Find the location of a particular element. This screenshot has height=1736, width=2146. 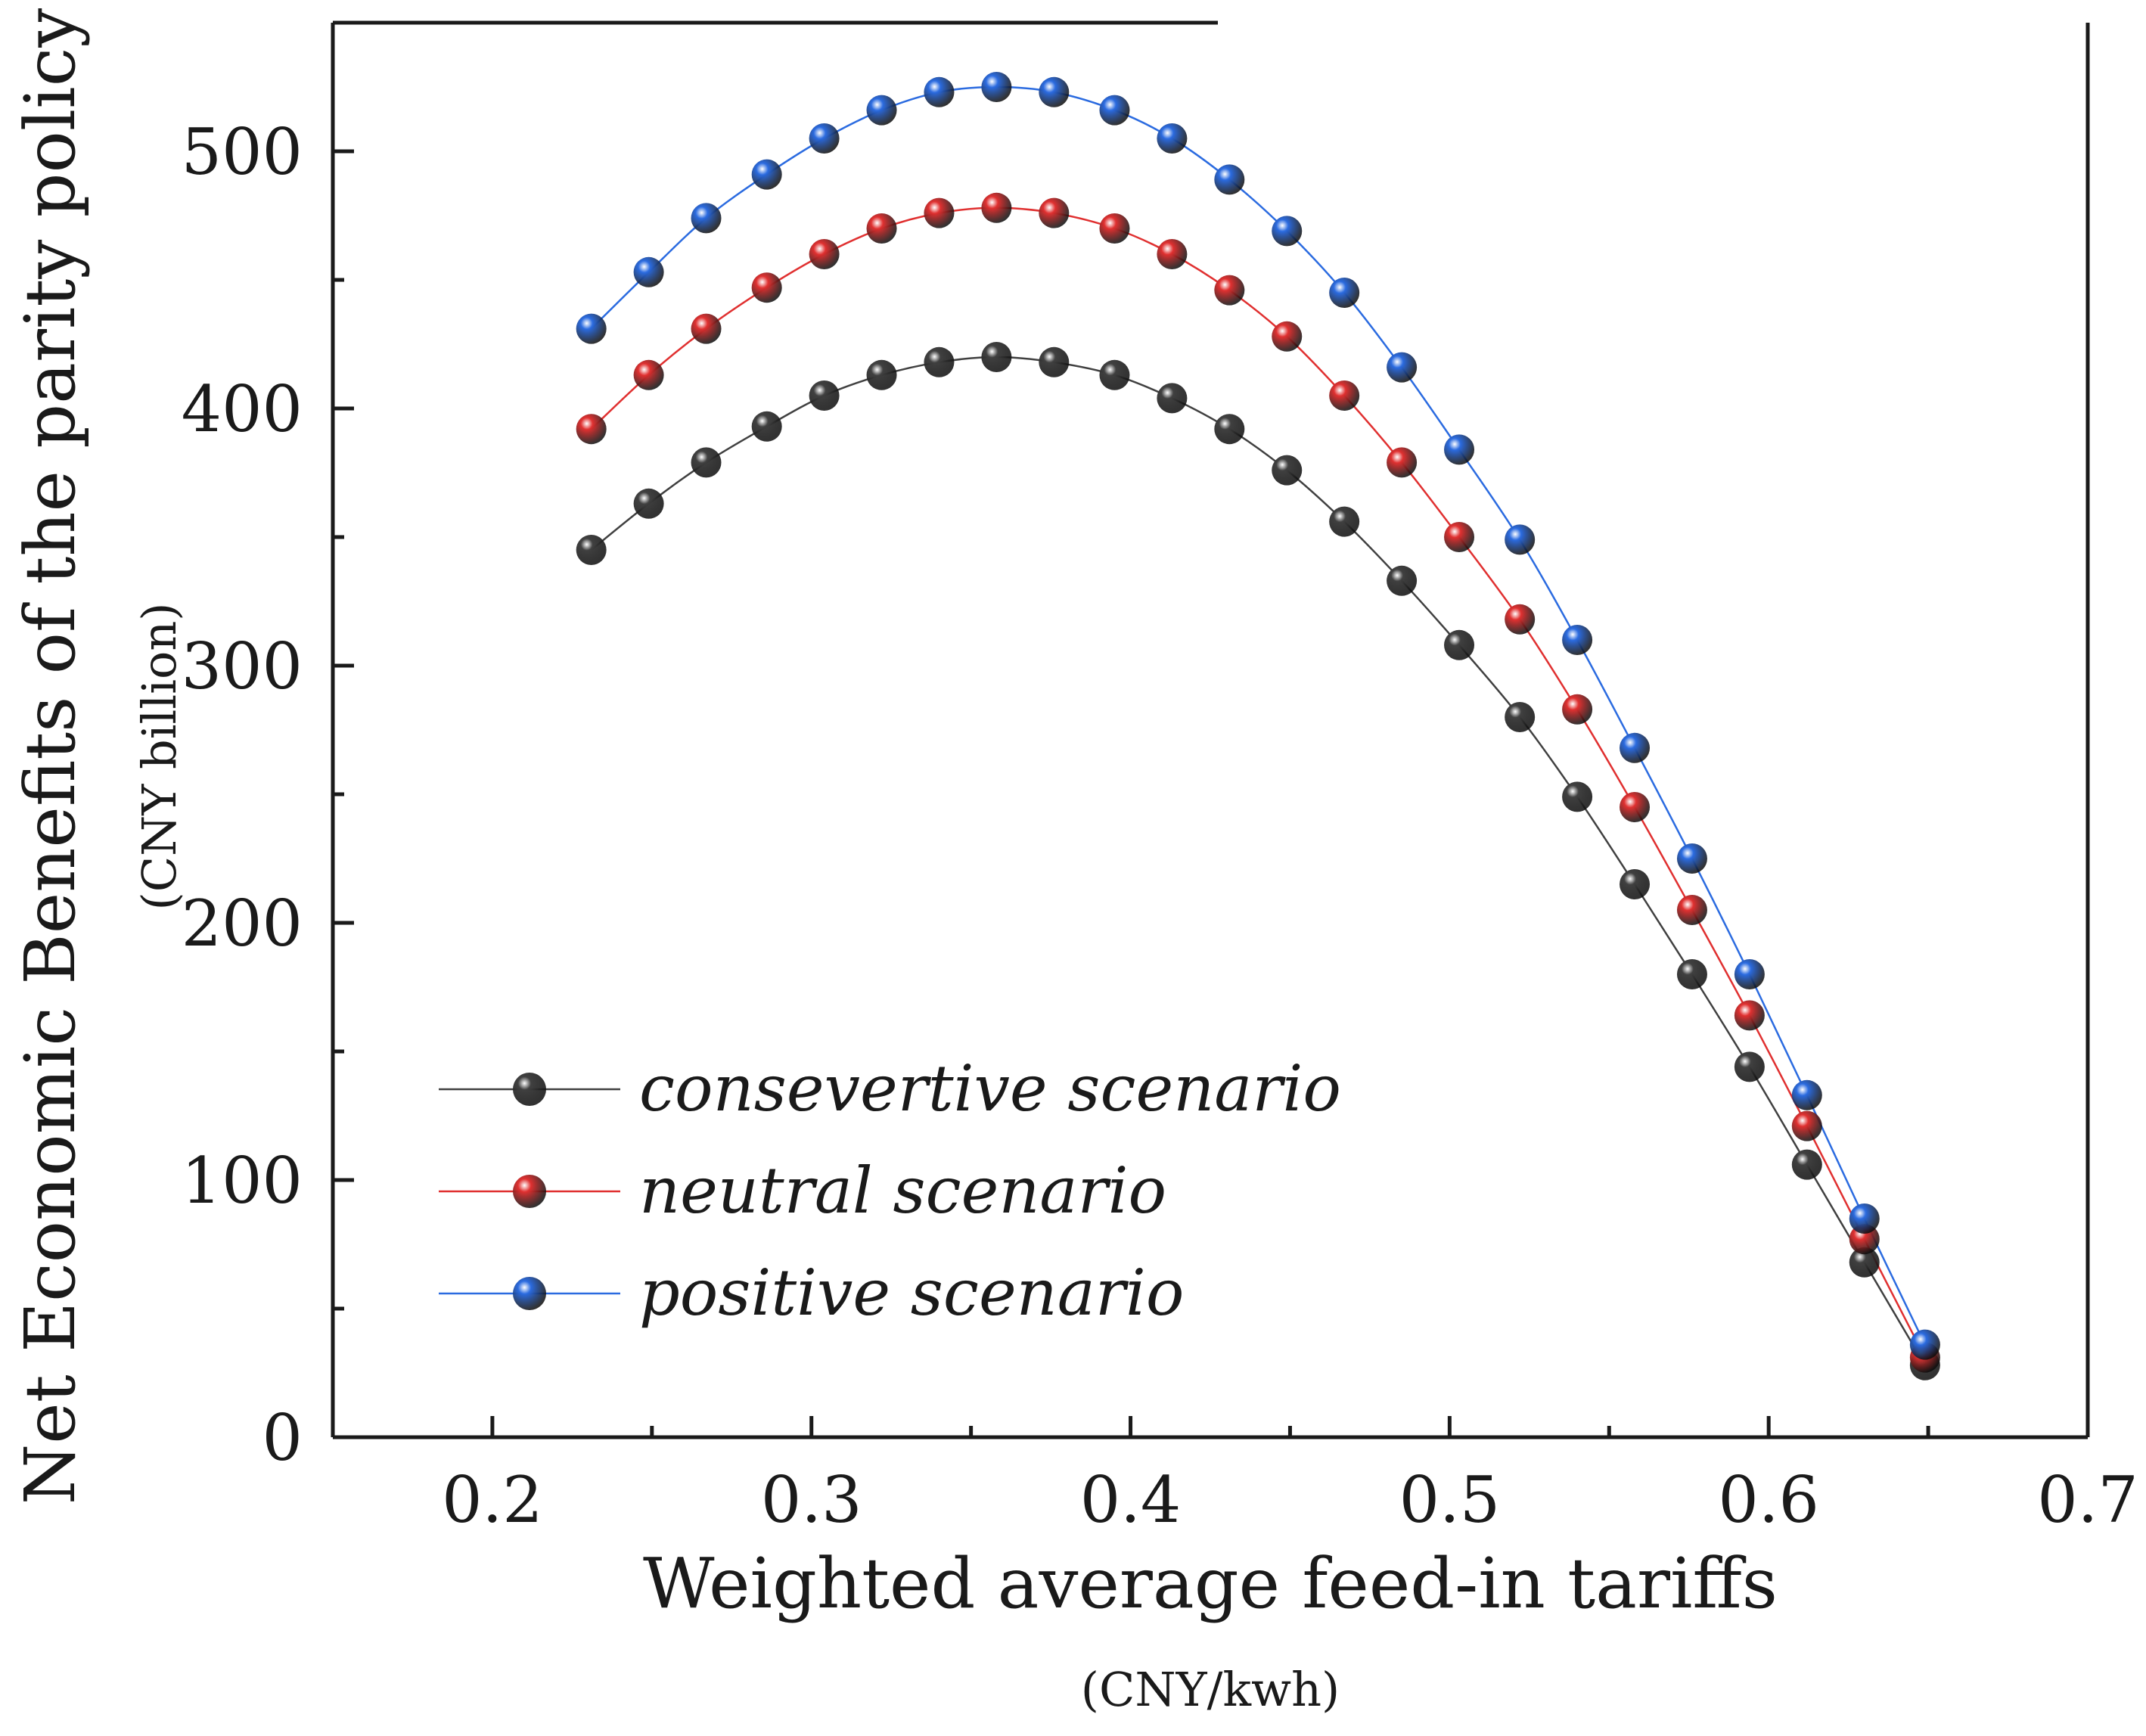

y-axis-unit: (CNY billion) is located at coordinates (159, 757).